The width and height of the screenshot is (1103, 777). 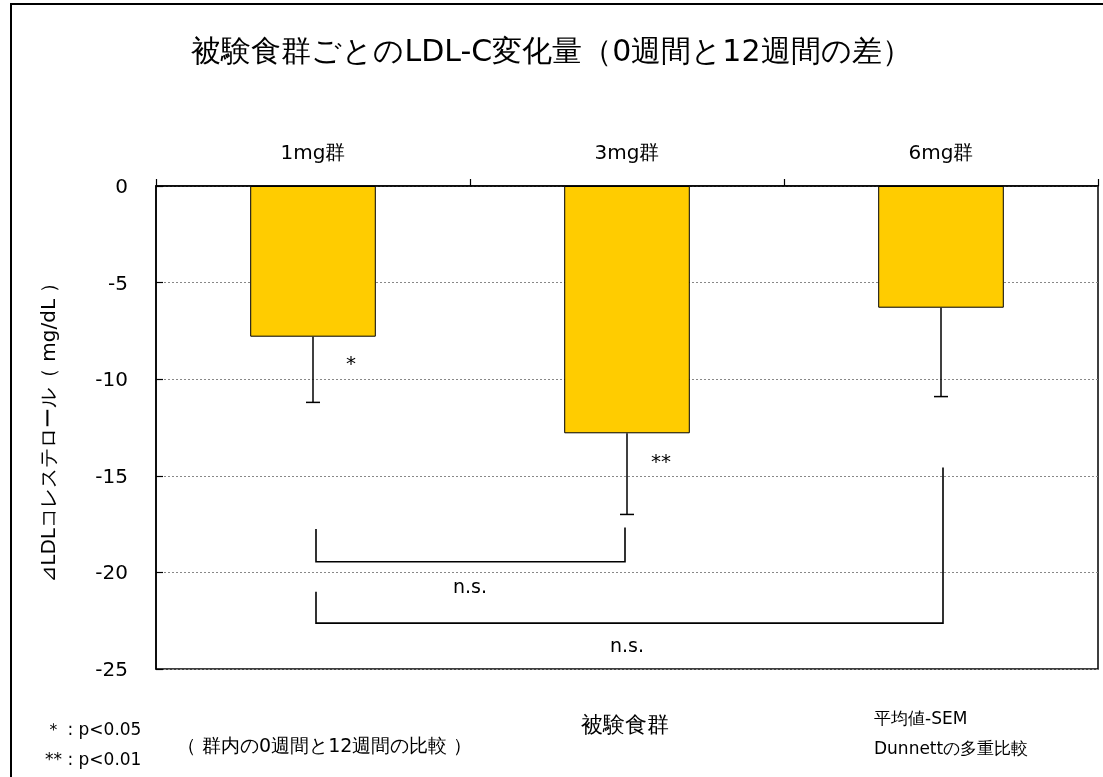 What do you see at coordinates (625, 724) in the screenshot?
I see `x-axis-title: 被験食群` at bounding box center [625, 724].